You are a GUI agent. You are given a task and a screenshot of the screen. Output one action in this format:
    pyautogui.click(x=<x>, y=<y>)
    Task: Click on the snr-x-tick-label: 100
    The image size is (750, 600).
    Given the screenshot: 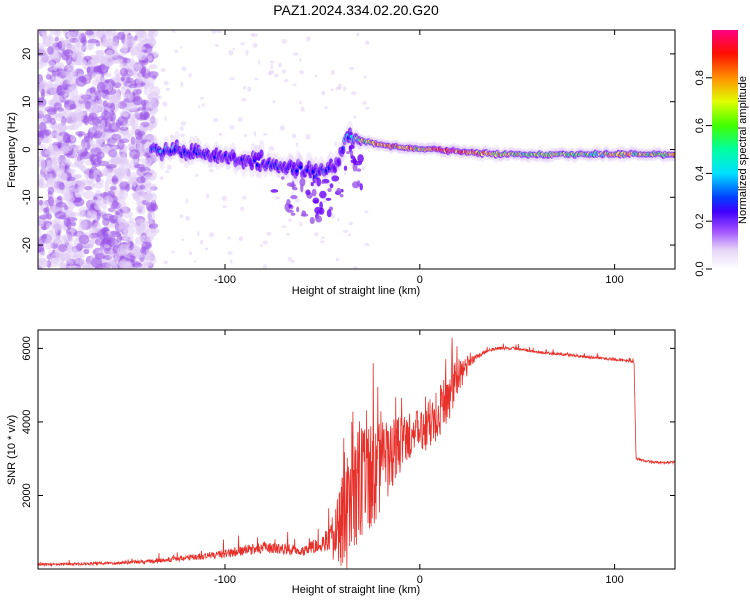 What is the action you would take?
    pyautogui.click(x=614, y=580)
    